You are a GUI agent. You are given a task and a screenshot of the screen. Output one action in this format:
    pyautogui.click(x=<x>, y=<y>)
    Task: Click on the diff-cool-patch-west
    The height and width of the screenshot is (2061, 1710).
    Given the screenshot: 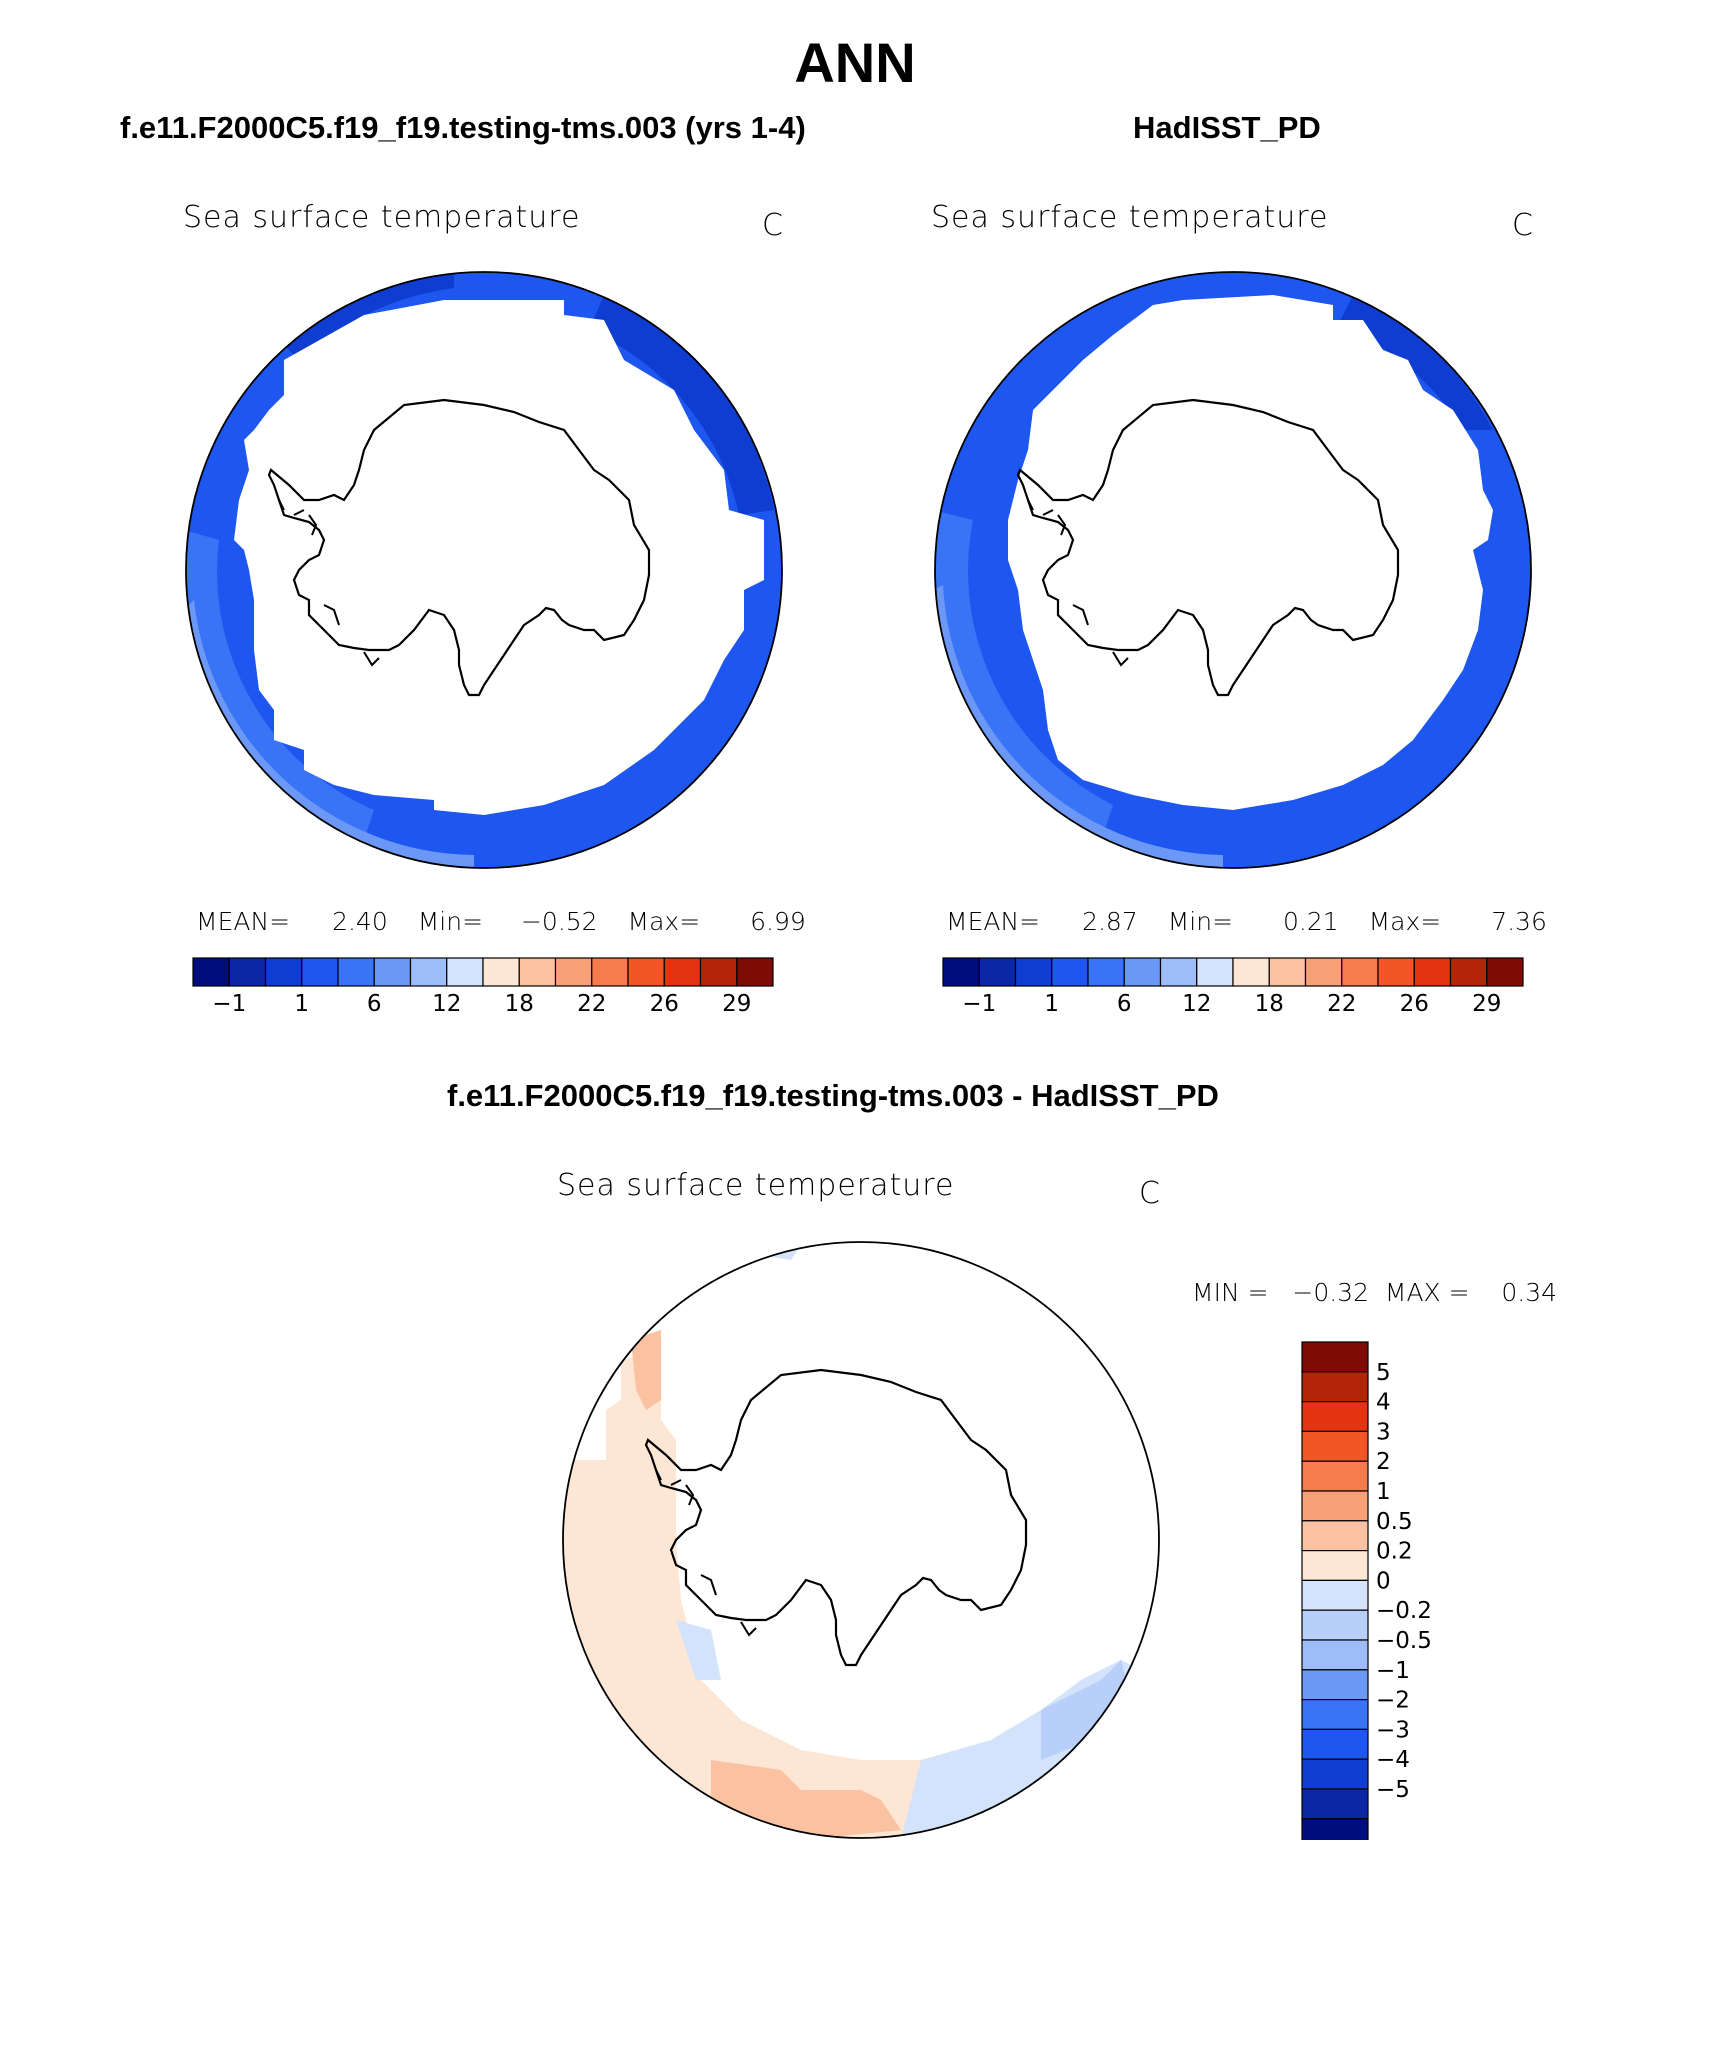 What is the action you would take?
    pyautogui.click(x=698, y=1650)
    